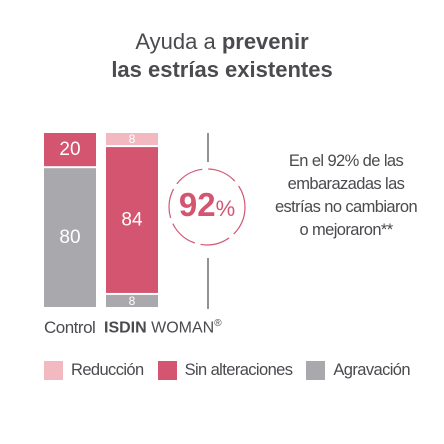 The image size is (444, 444). Describe the element at coordinates (265, 41) in the screenshot. I see `title-line1-bold: prevenir` at that location.